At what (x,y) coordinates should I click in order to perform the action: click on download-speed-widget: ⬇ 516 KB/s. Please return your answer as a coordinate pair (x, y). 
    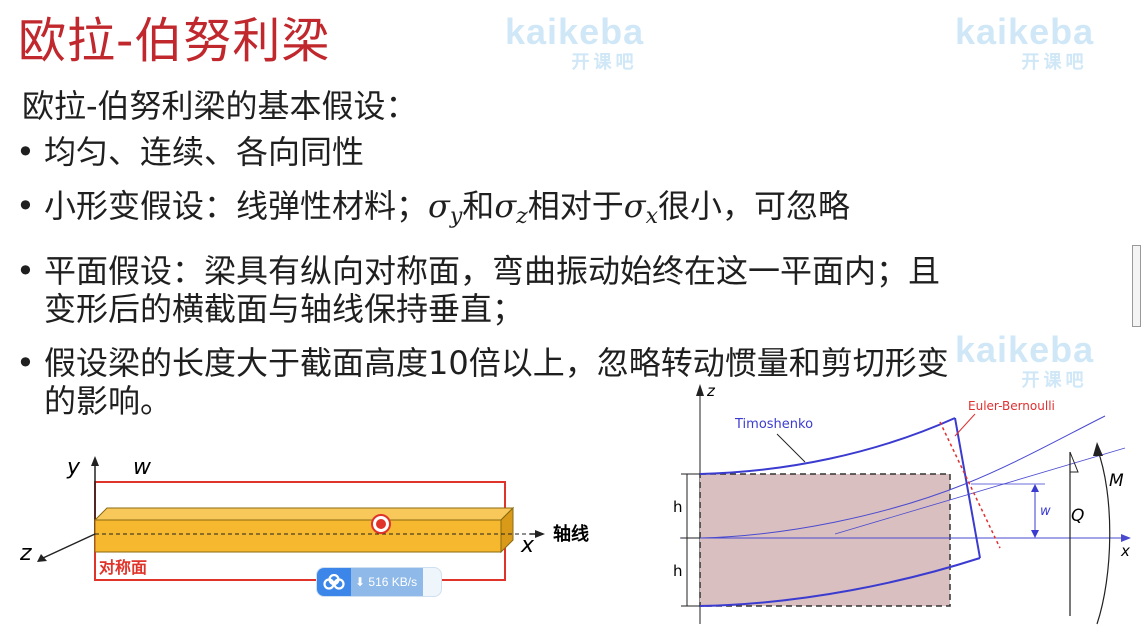
    Looking at the image, I should click on (379, 582).